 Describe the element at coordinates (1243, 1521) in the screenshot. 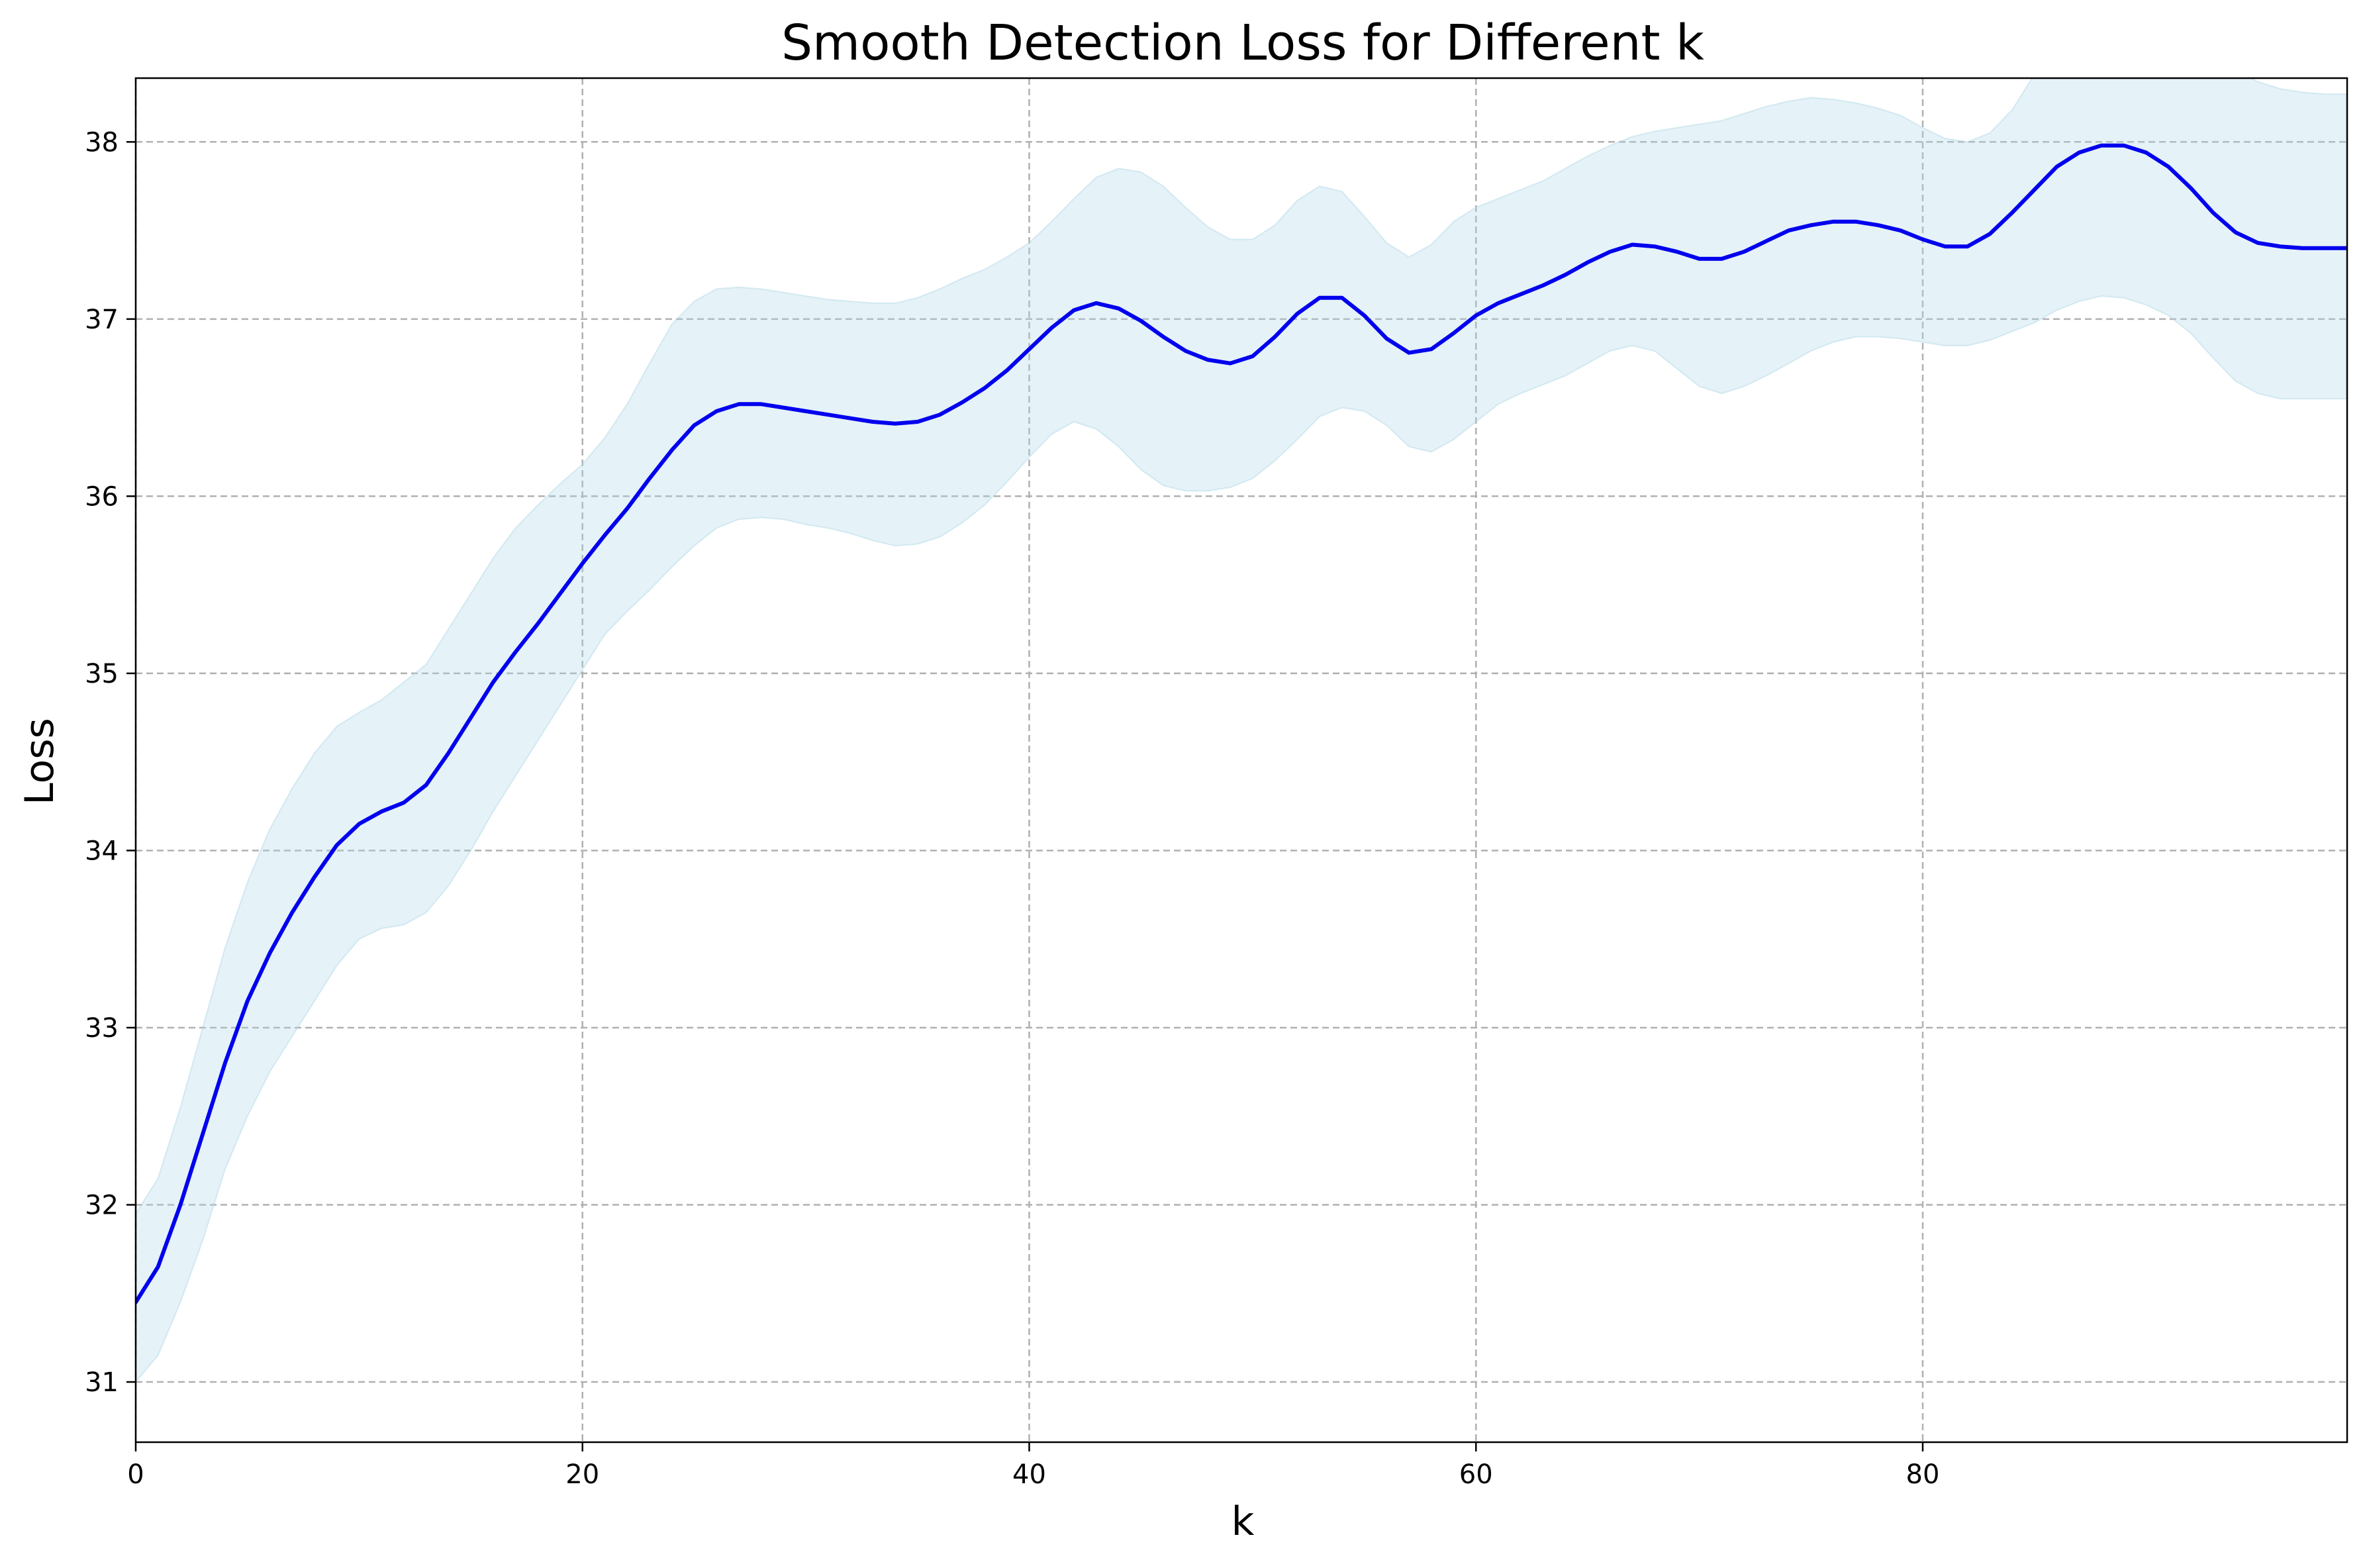

I see `x-axis-label: k` at that location.